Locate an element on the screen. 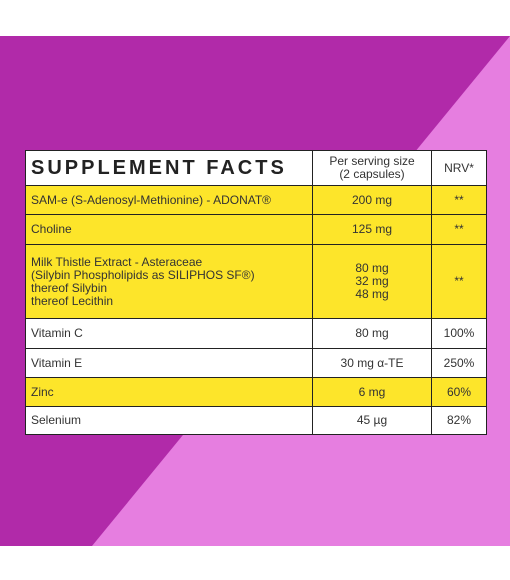 The width and height of the screenshot is (510, 580). cell-text: 82% is located at coordinates (459, 420).